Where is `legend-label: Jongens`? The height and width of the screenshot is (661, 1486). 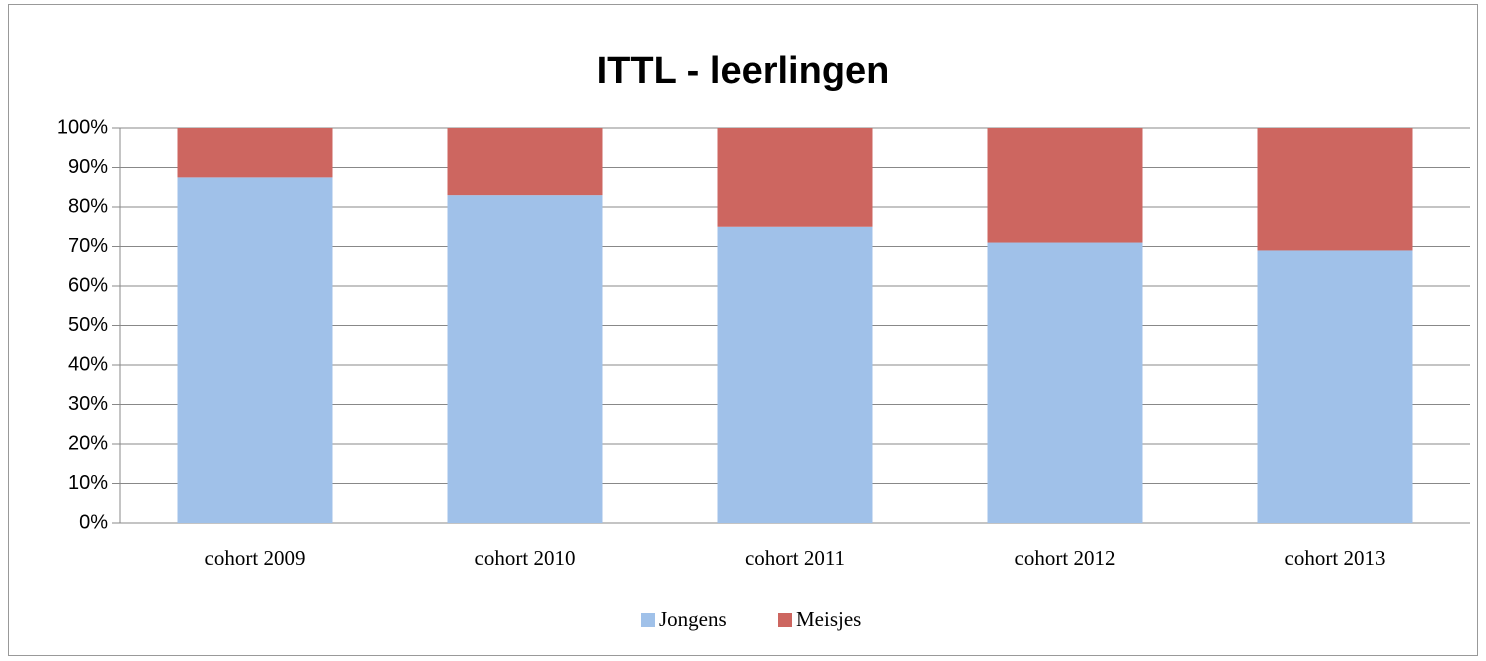
legend-label: Jongens is located at coordinates (693, 619).